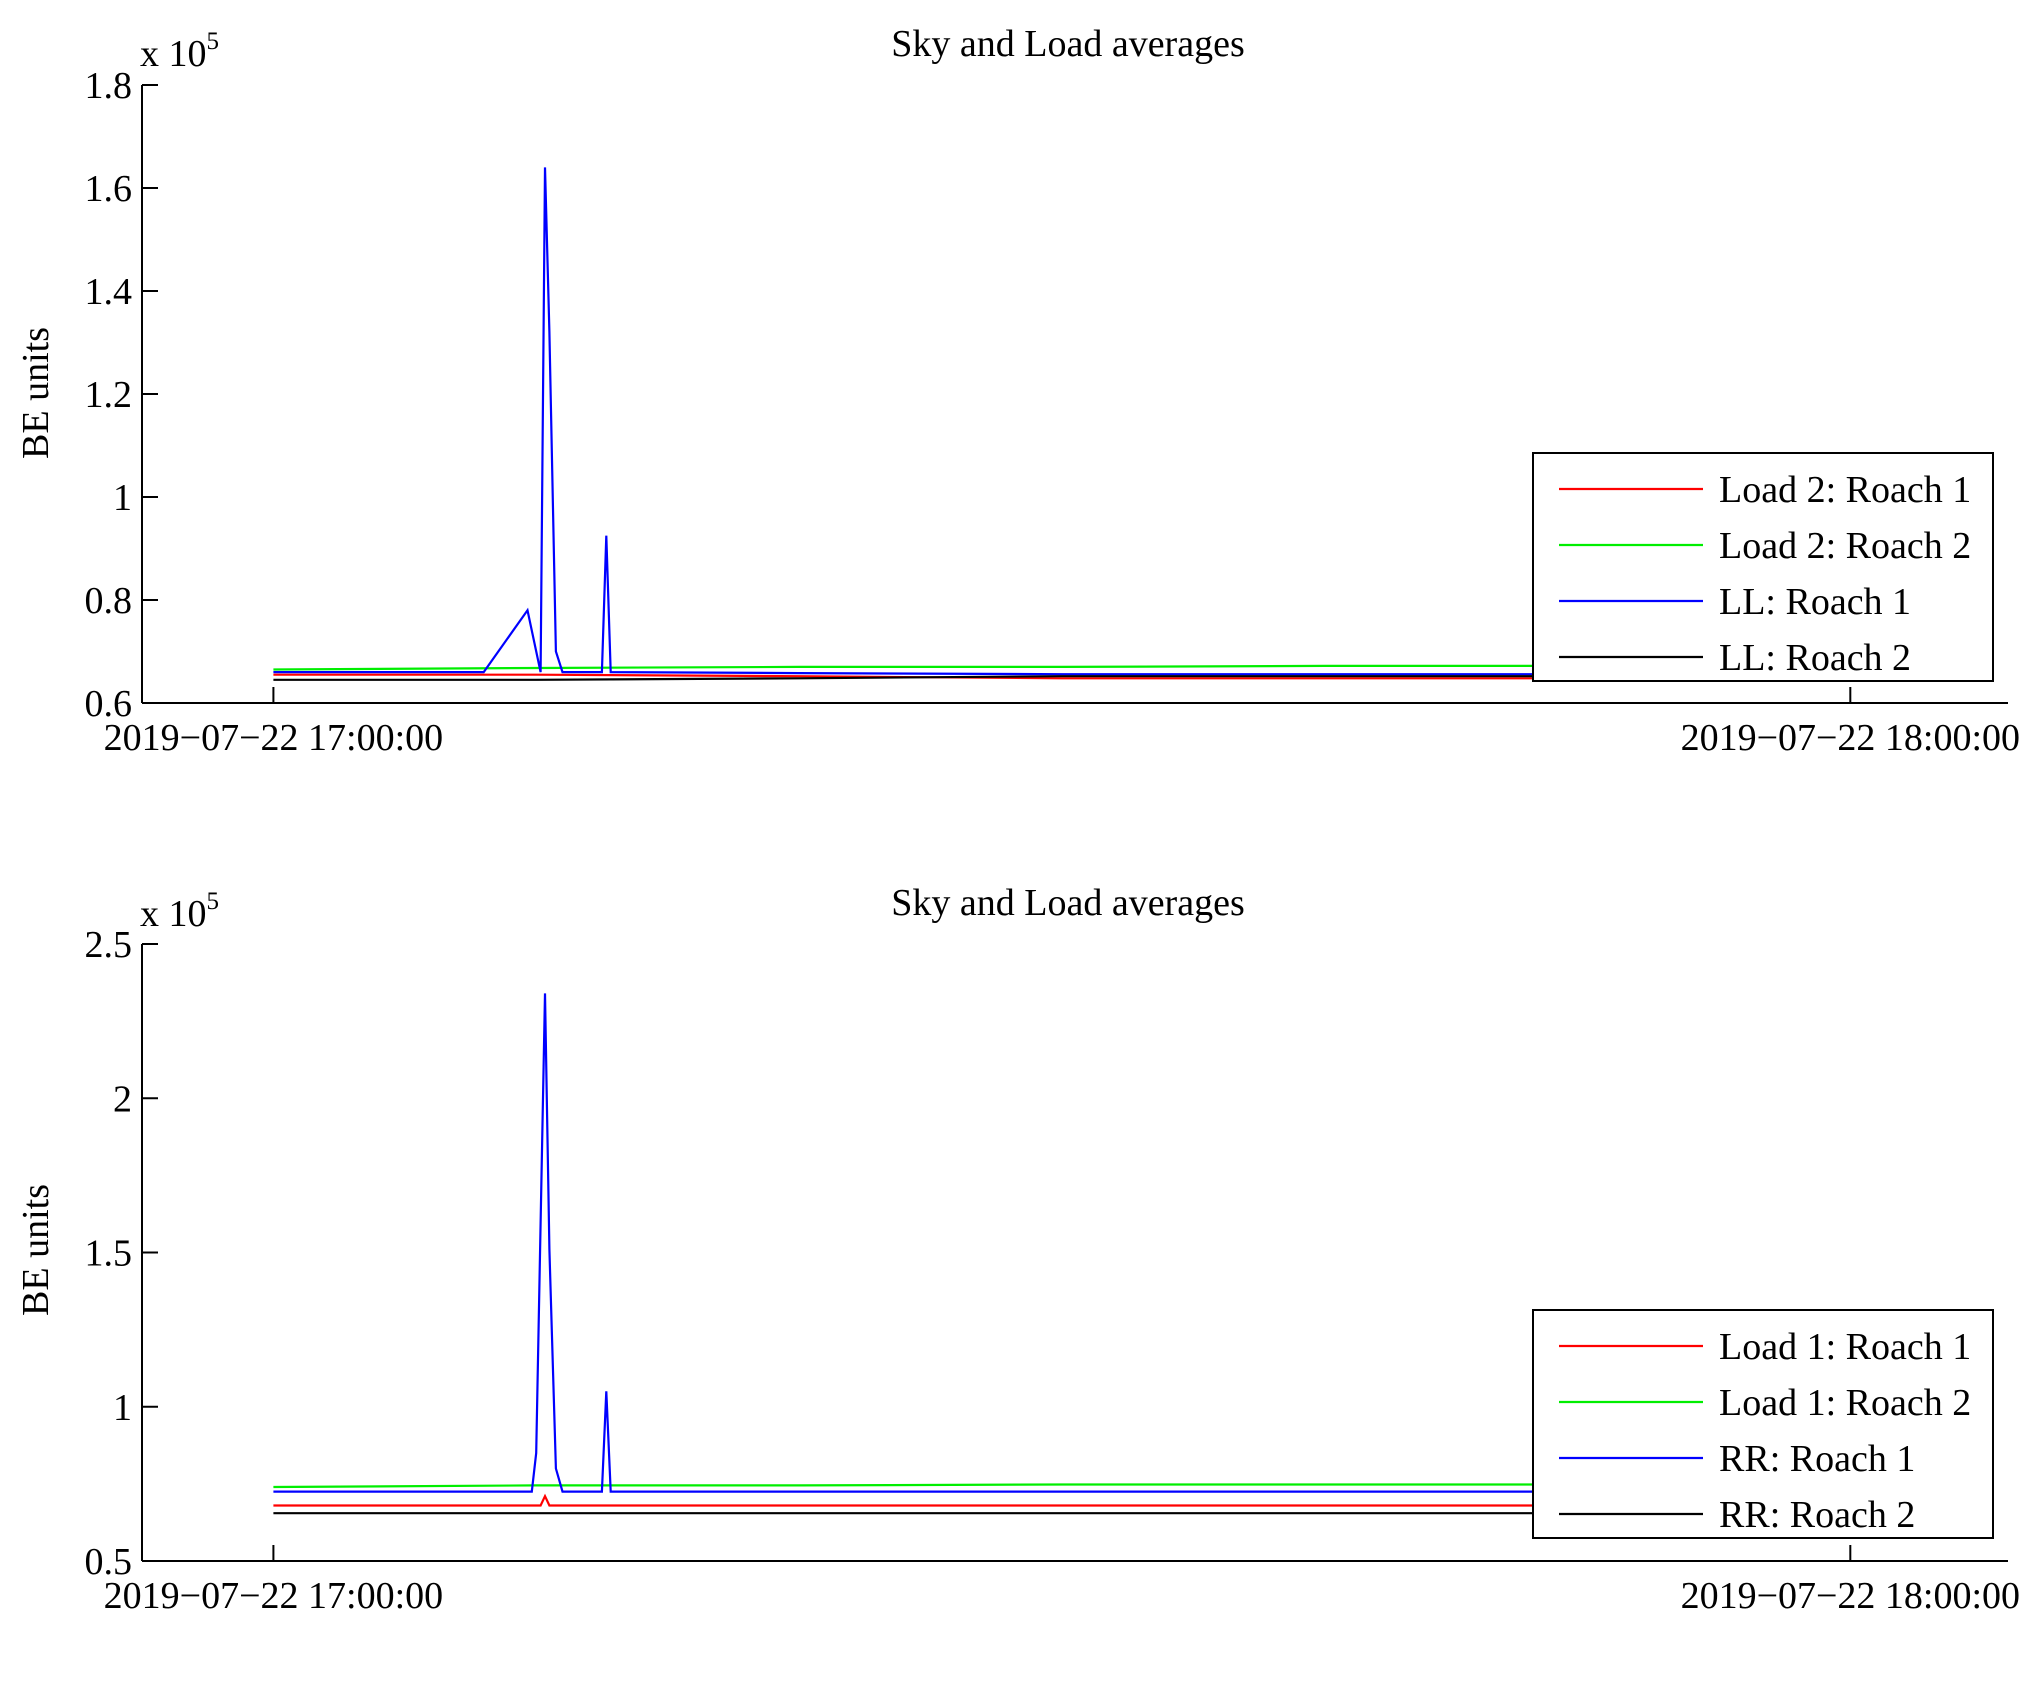 The image size is (2029, 1683). Describe the element at coordinates (1815, 602) in the screenshot. I see `legend-label: LL: Roach 1` at that location.